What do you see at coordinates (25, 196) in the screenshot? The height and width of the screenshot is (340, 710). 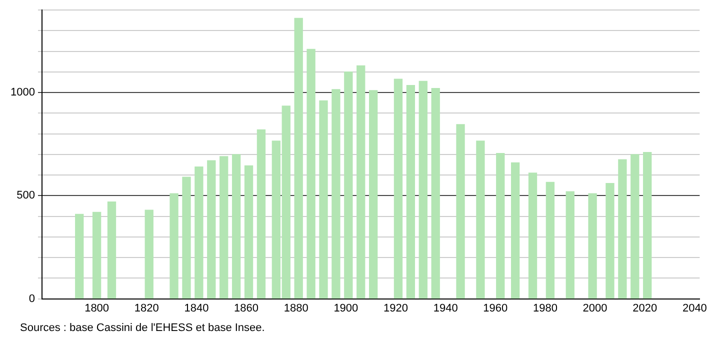 I see `y-tick-label: 500` at bounding box center [25, 196].